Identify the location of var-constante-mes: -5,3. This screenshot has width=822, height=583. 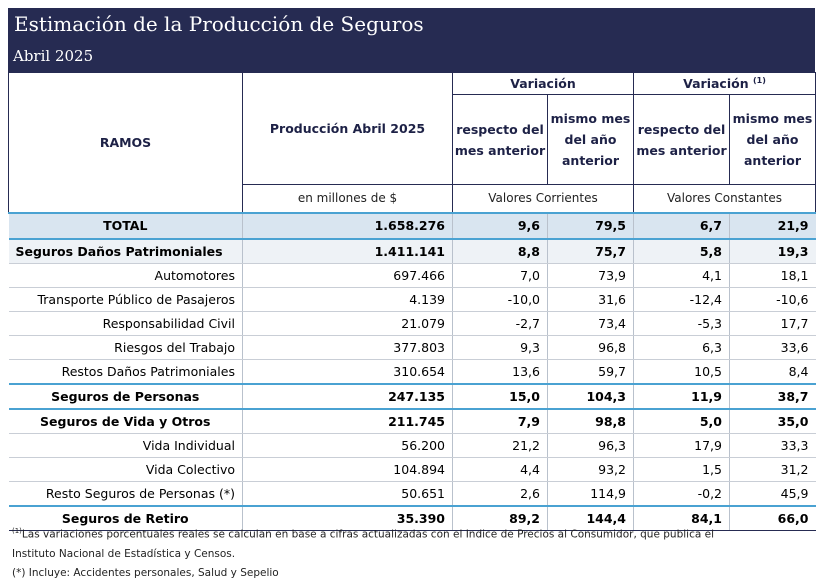
(681, 323).